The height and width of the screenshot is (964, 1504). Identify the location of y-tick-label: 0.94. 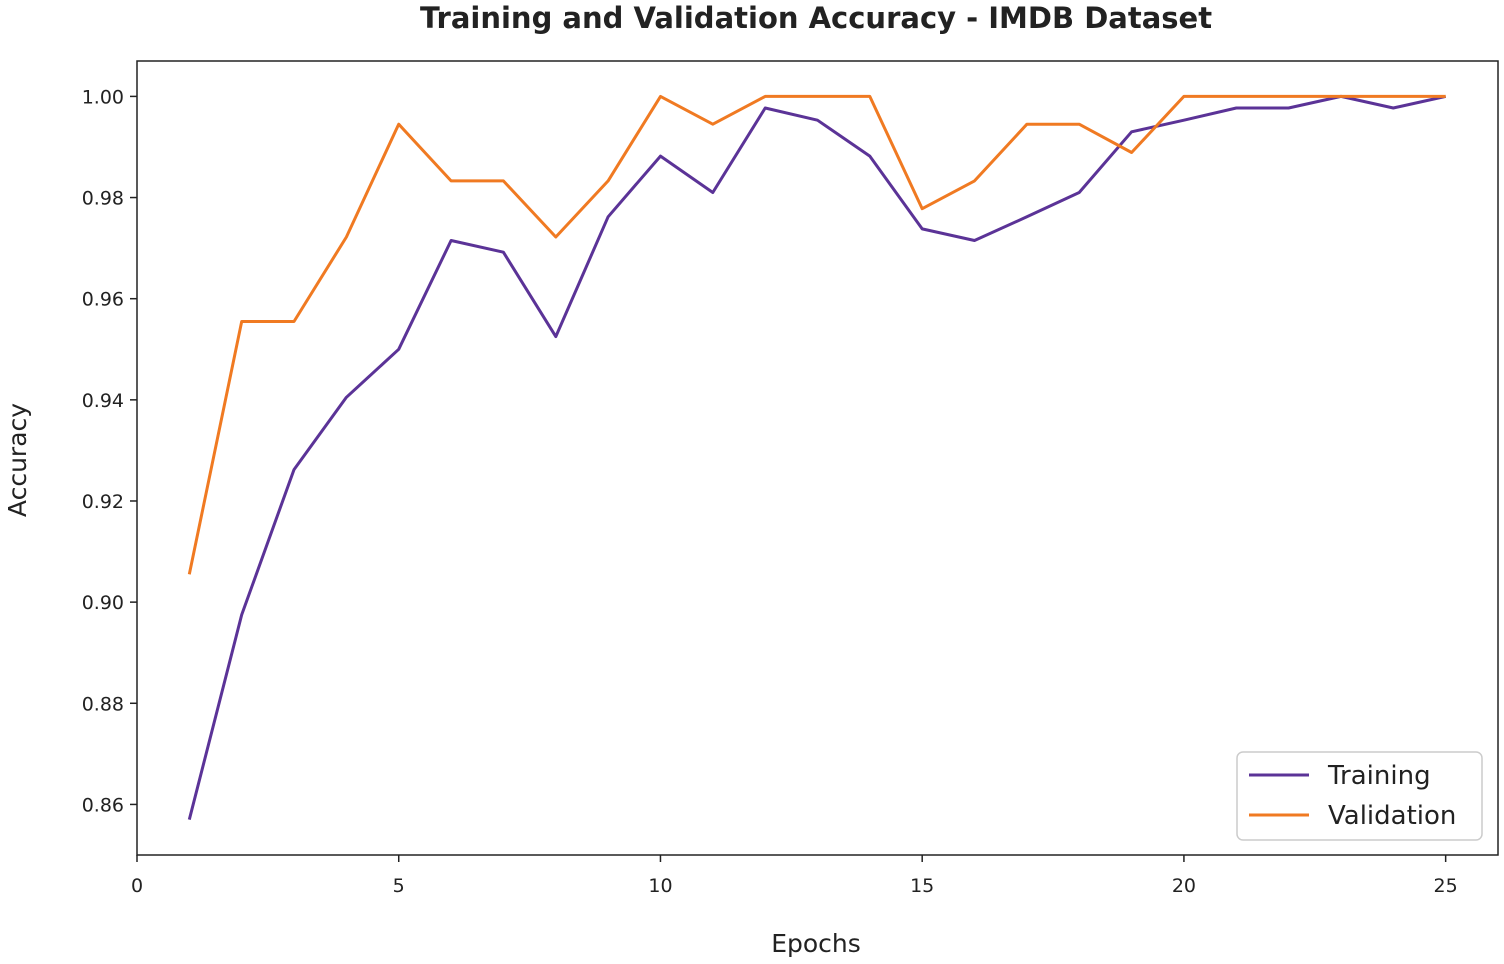
(103, 401).